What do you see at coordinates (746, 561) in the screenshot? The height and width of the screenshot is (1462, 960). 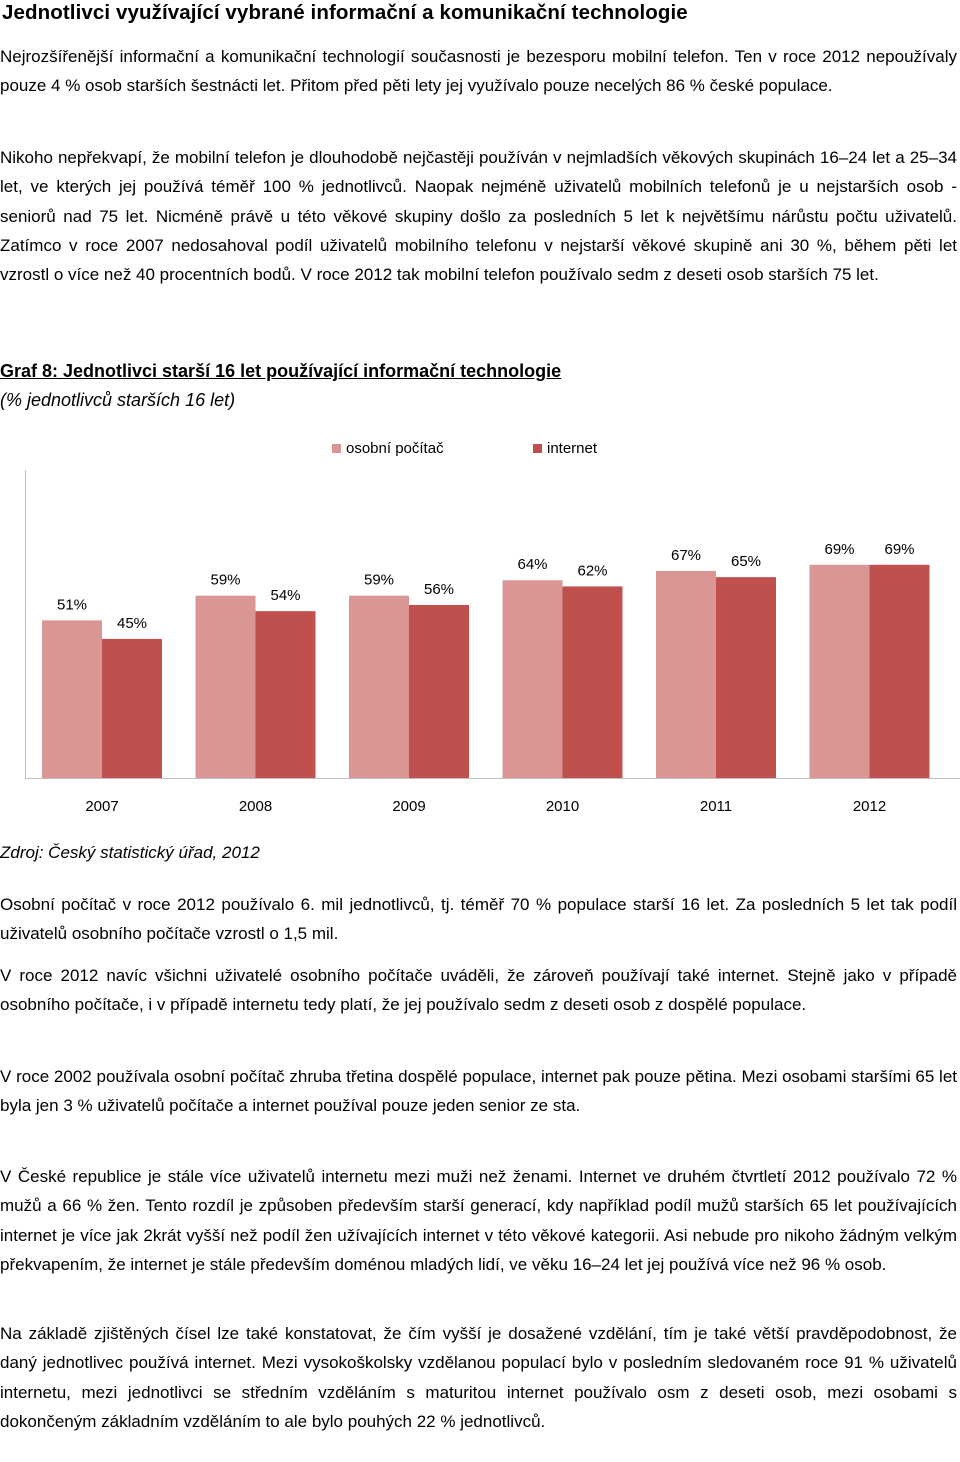 I see `data-label-internet-2011: 65%` at bounding box center [746, 561].